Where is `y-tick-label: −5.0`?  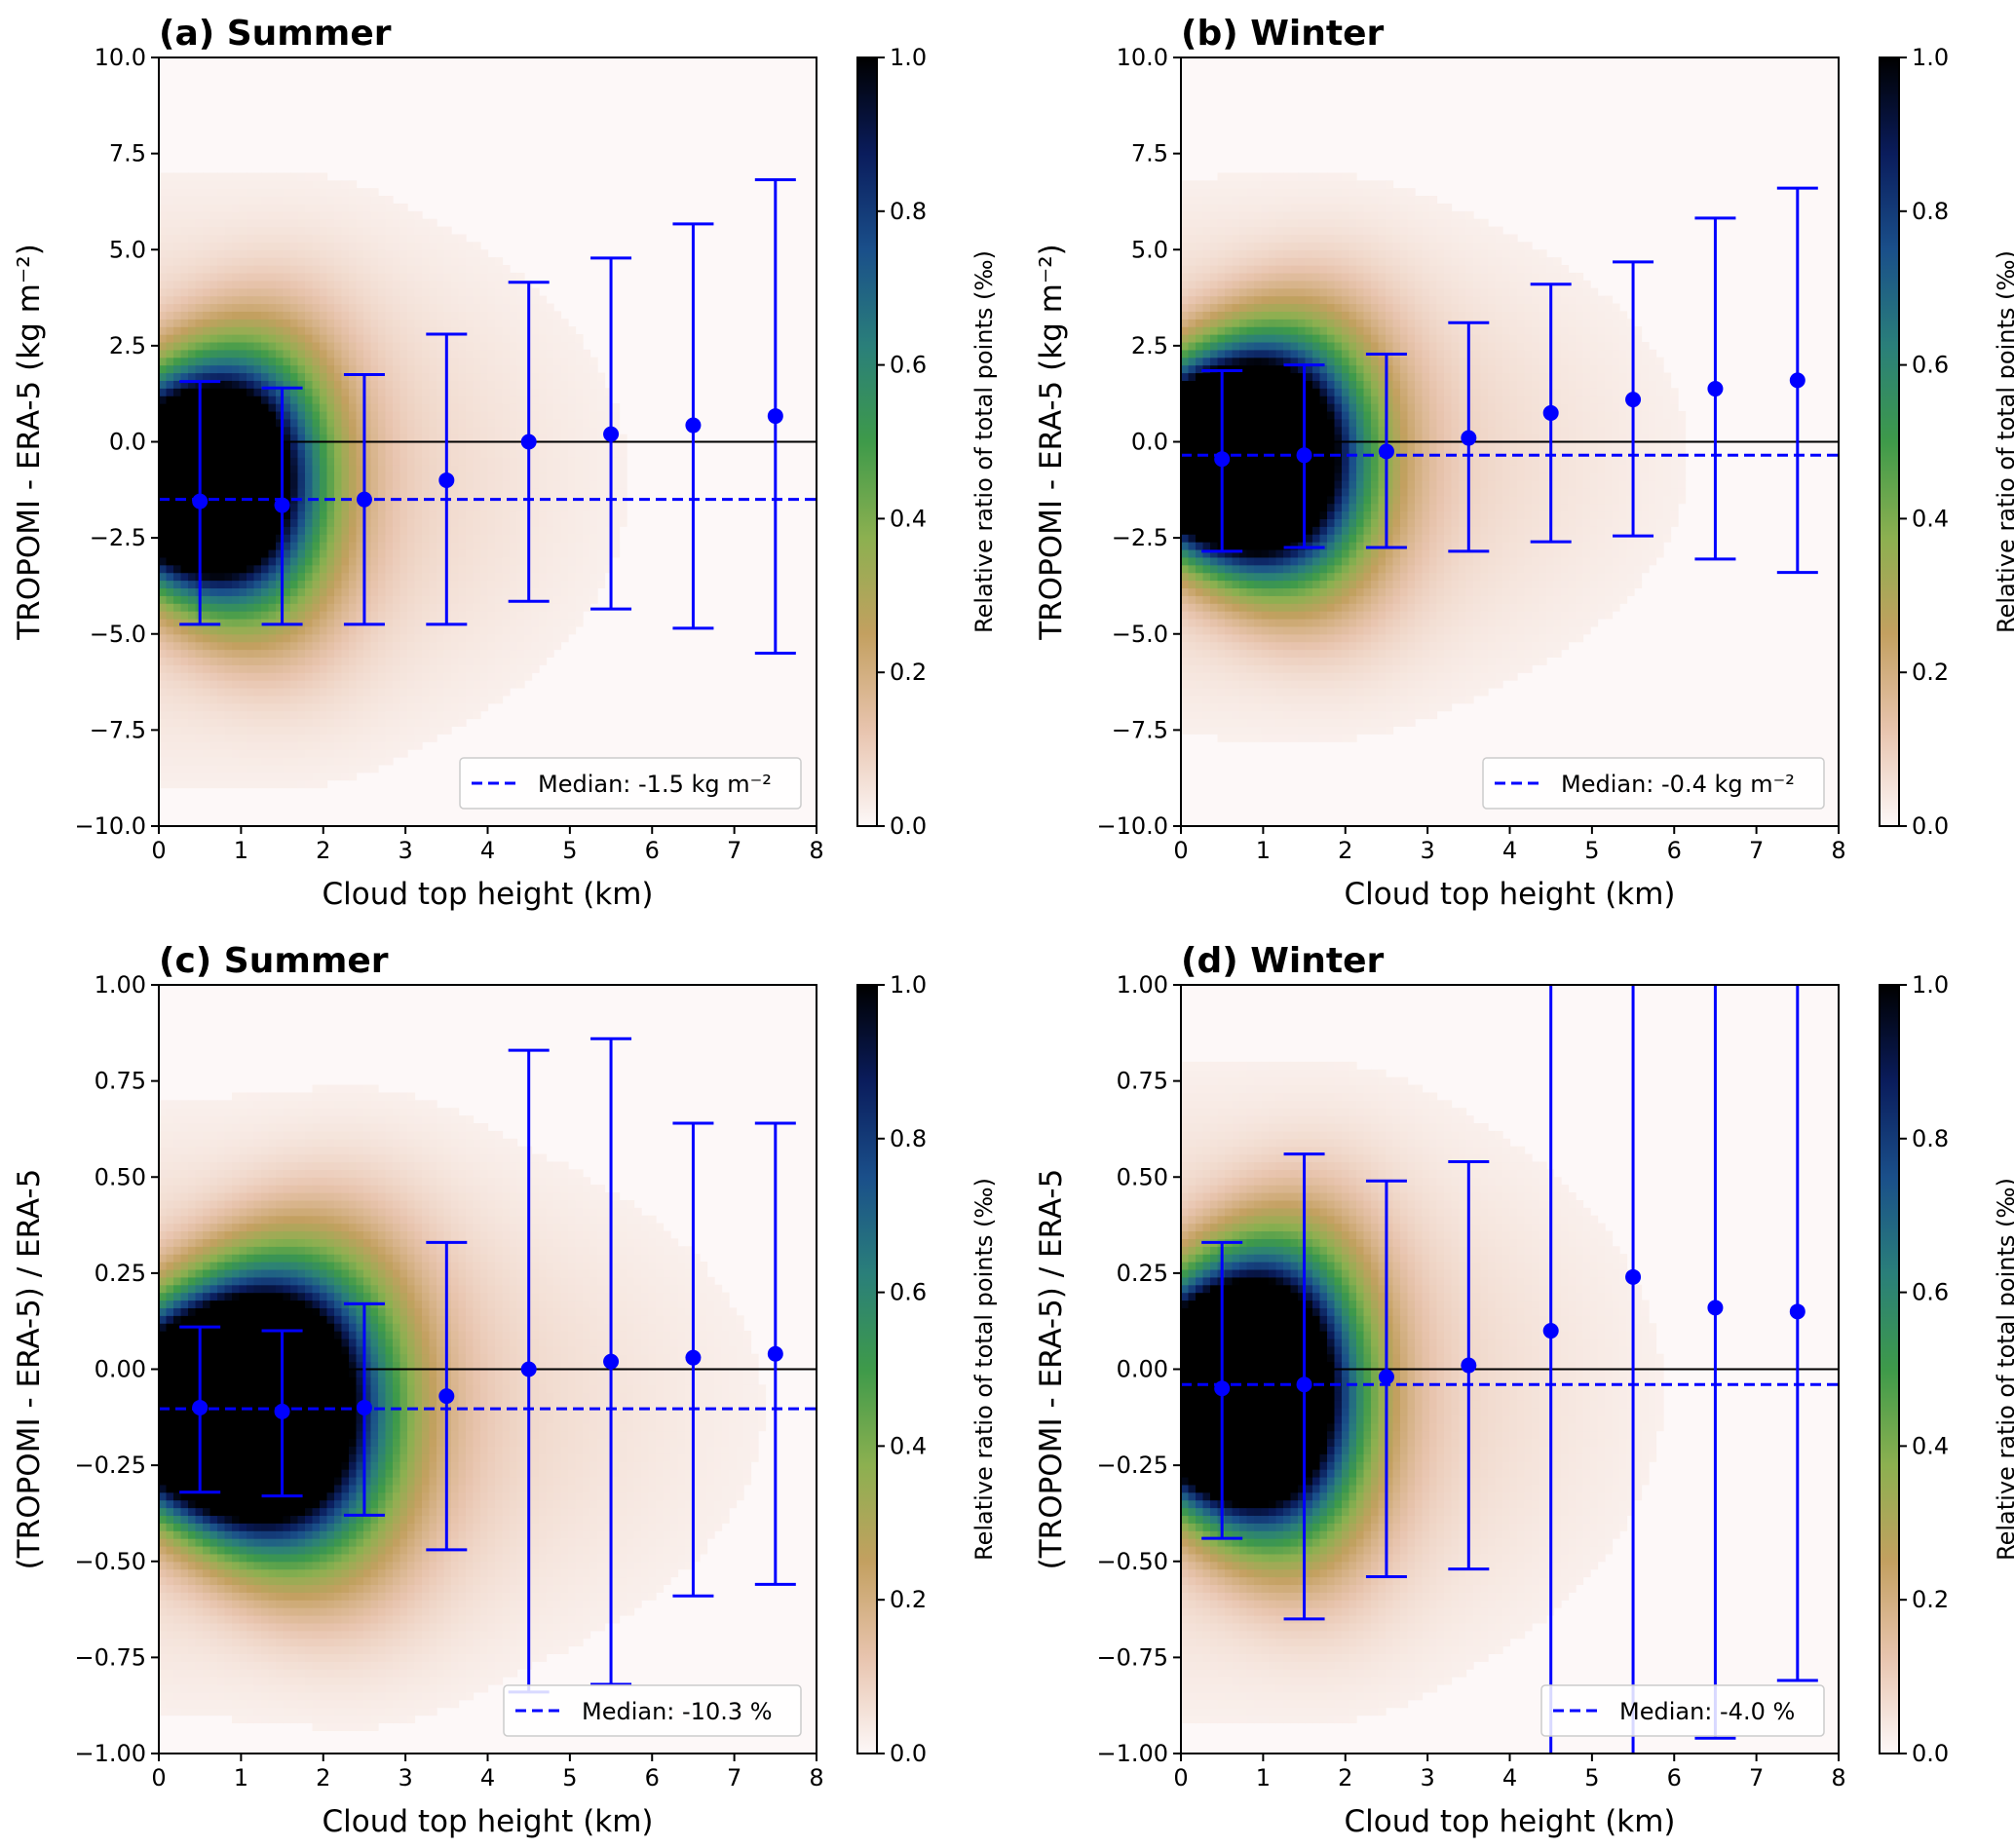 y-tick-label: −5.0 is located at coordinates (118, 635).